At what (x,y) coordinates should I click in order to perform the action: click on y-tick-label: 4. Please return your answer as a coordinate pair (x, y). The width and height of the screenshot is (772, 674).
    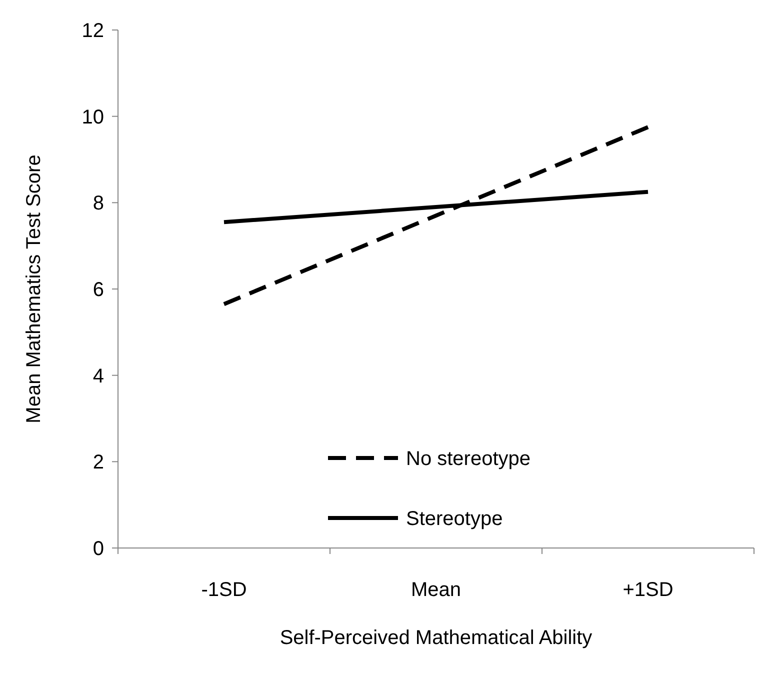
    Looking at the image, I should click on (98, 376).